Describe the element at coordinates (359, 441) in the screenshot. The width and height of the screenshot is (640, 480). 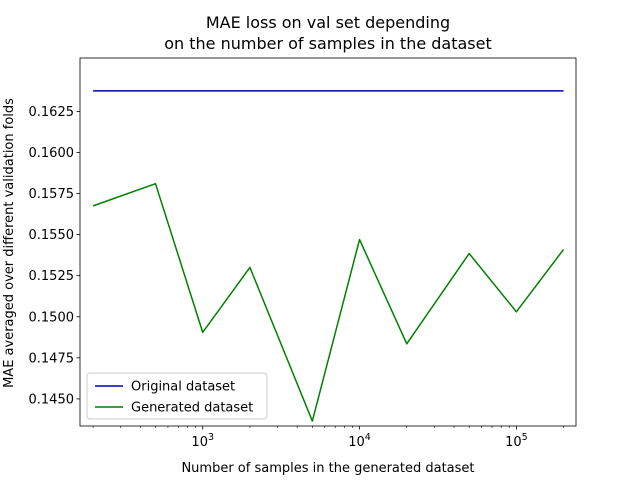
I see `x-tick-label: 10⁴` at that location.